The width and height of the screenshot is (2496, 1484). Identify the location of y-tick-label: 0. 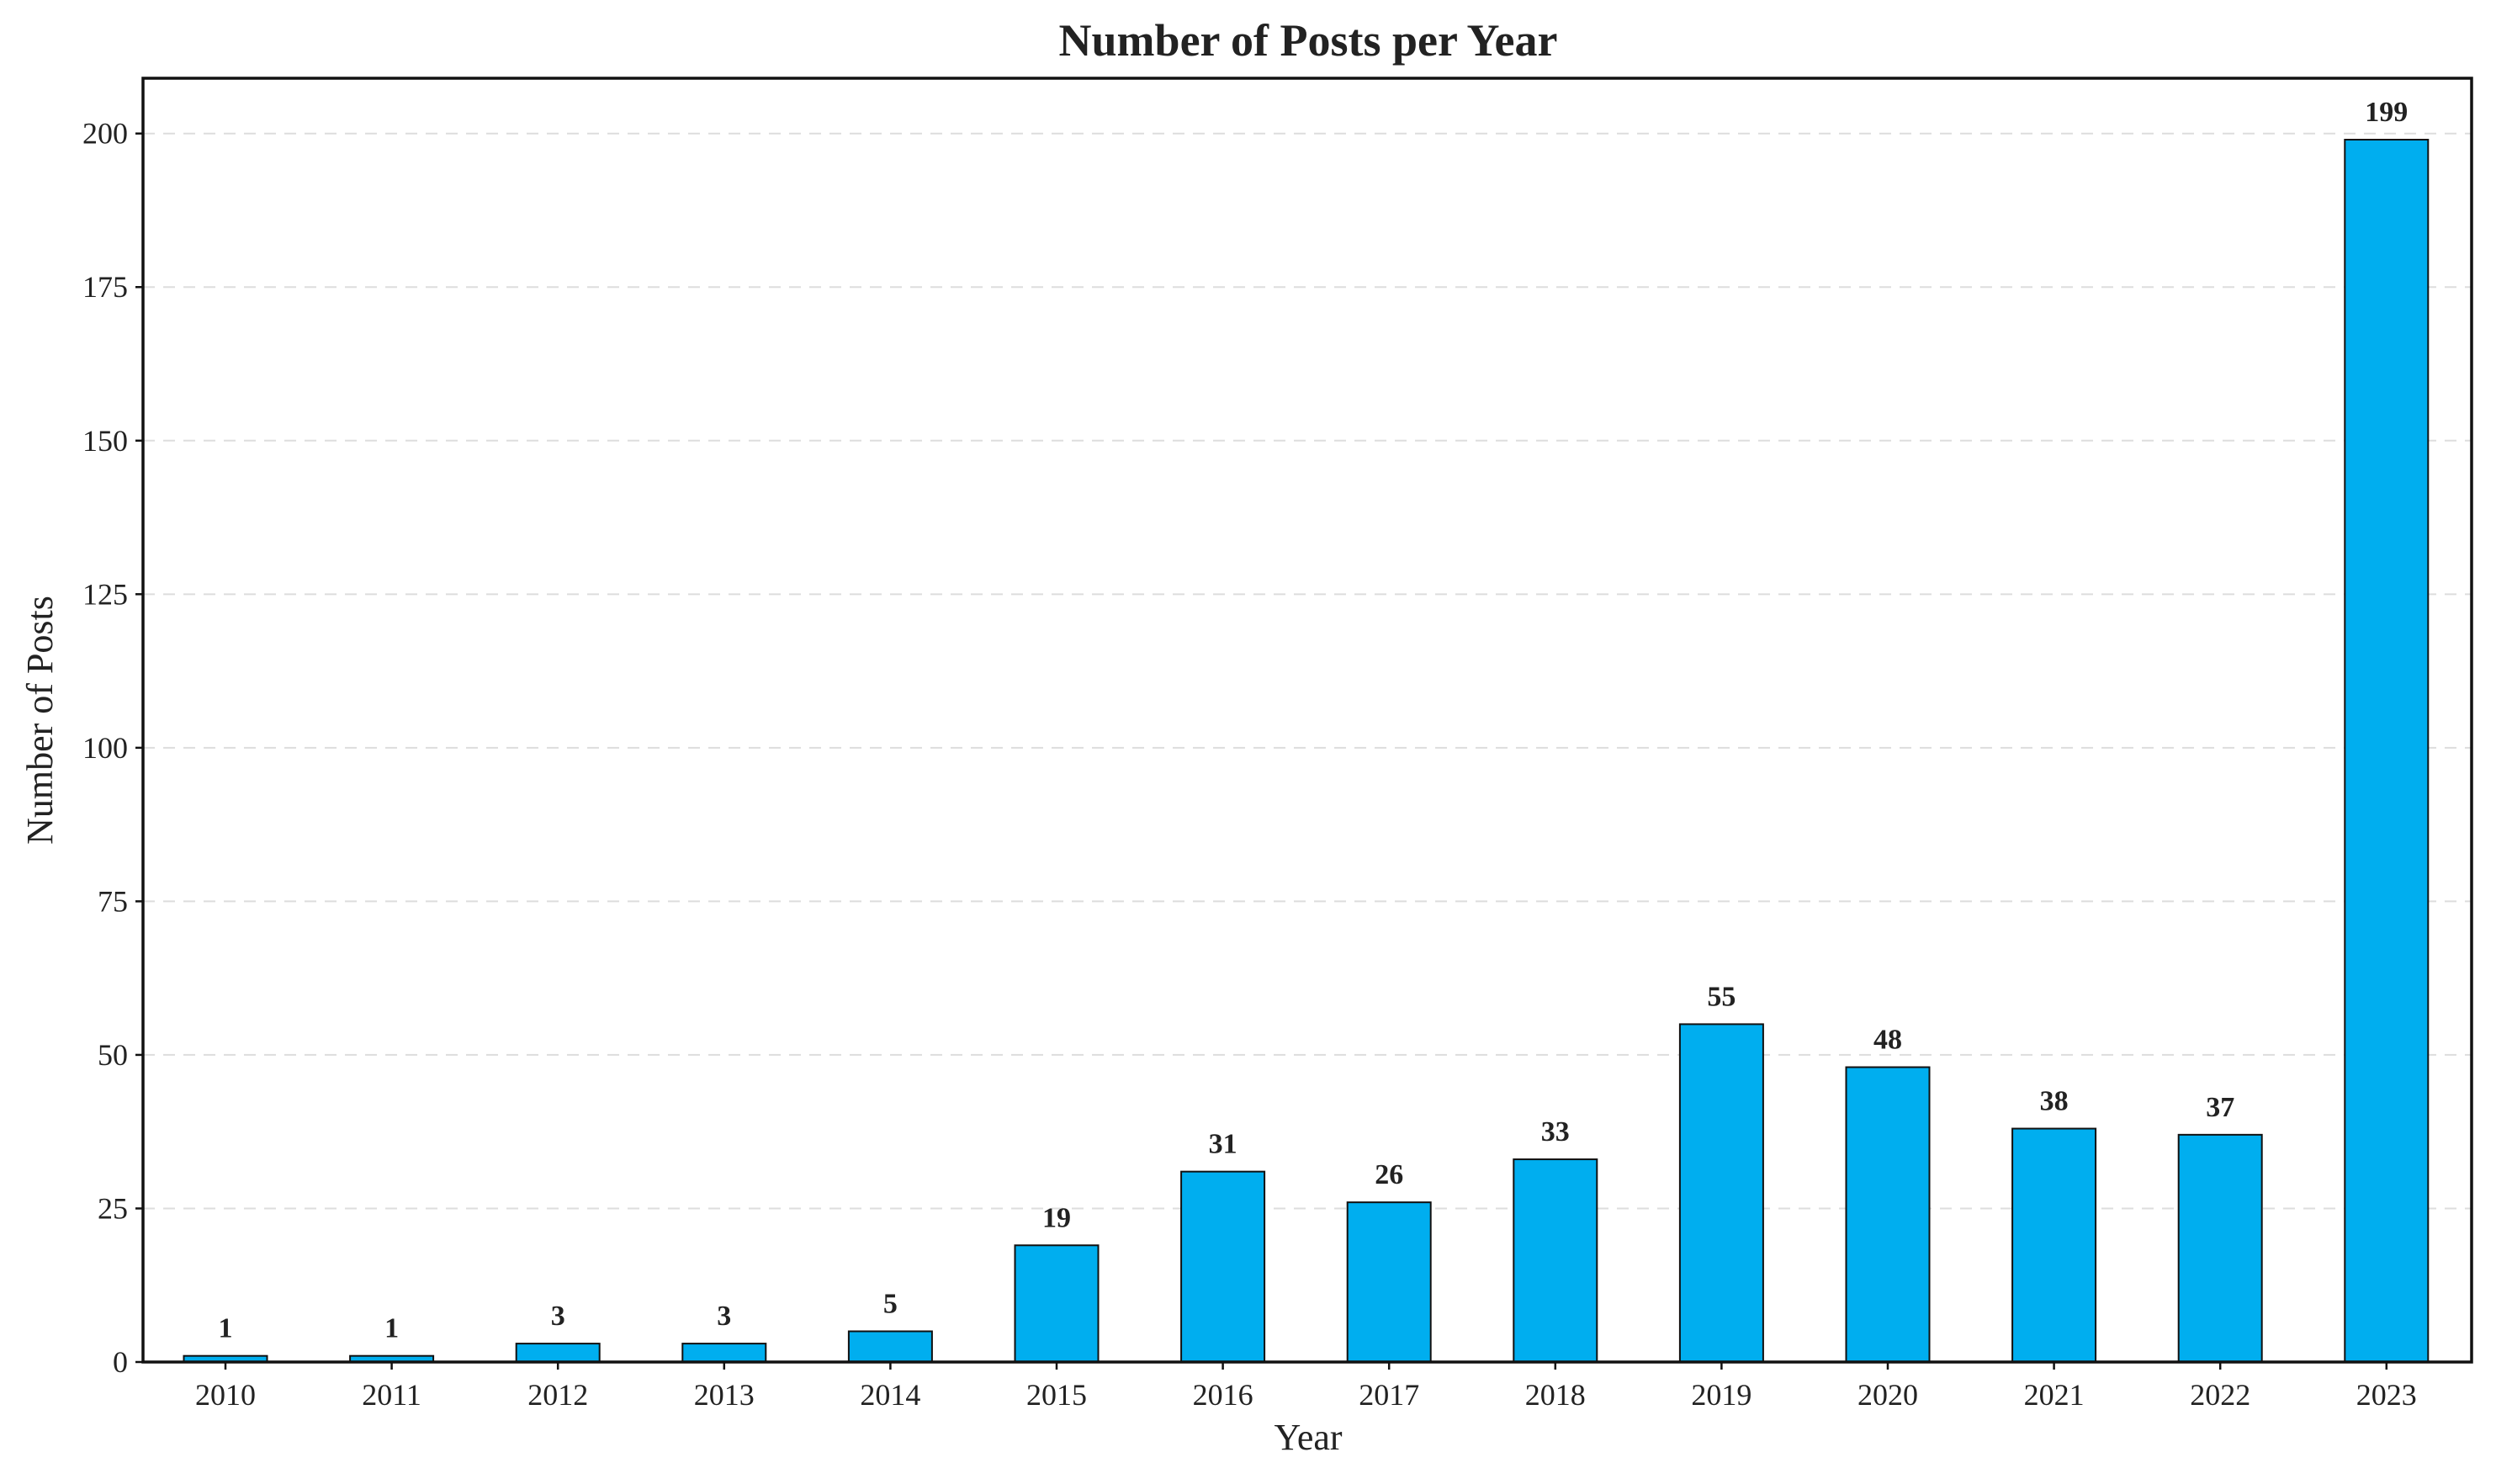
(120, 1362).